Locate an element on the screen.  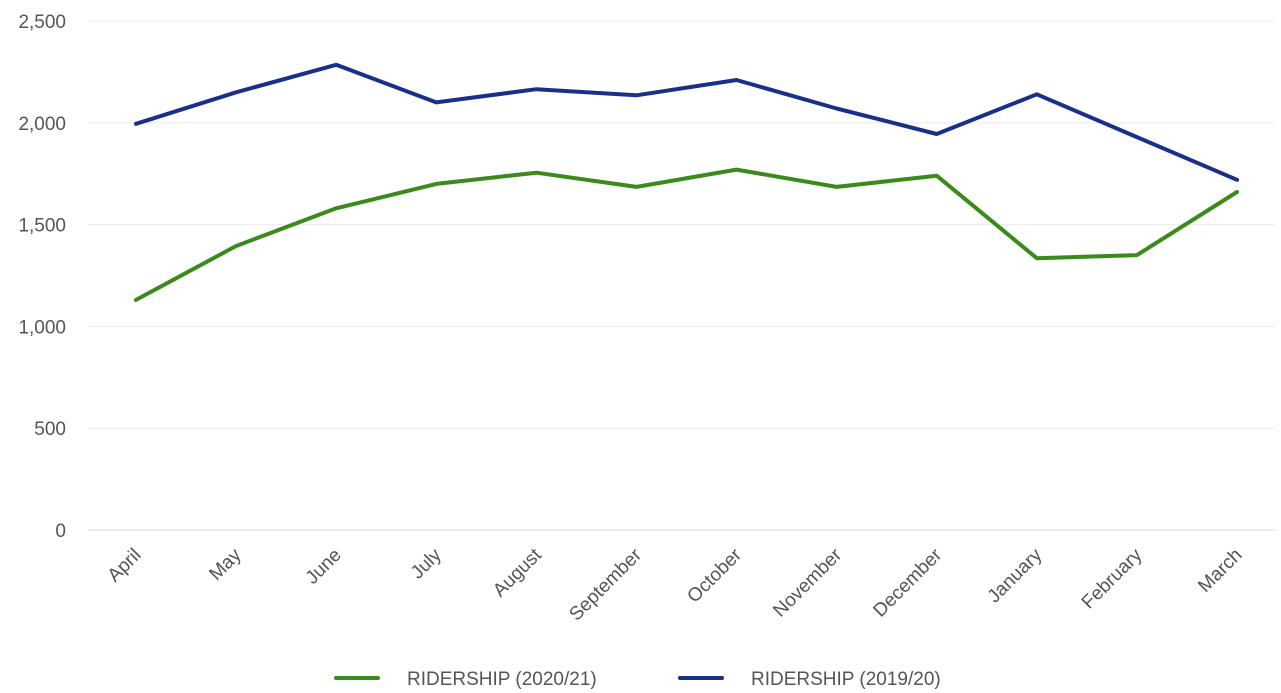
y-tick-label: 2,500 is located at coordinates (42, 22).